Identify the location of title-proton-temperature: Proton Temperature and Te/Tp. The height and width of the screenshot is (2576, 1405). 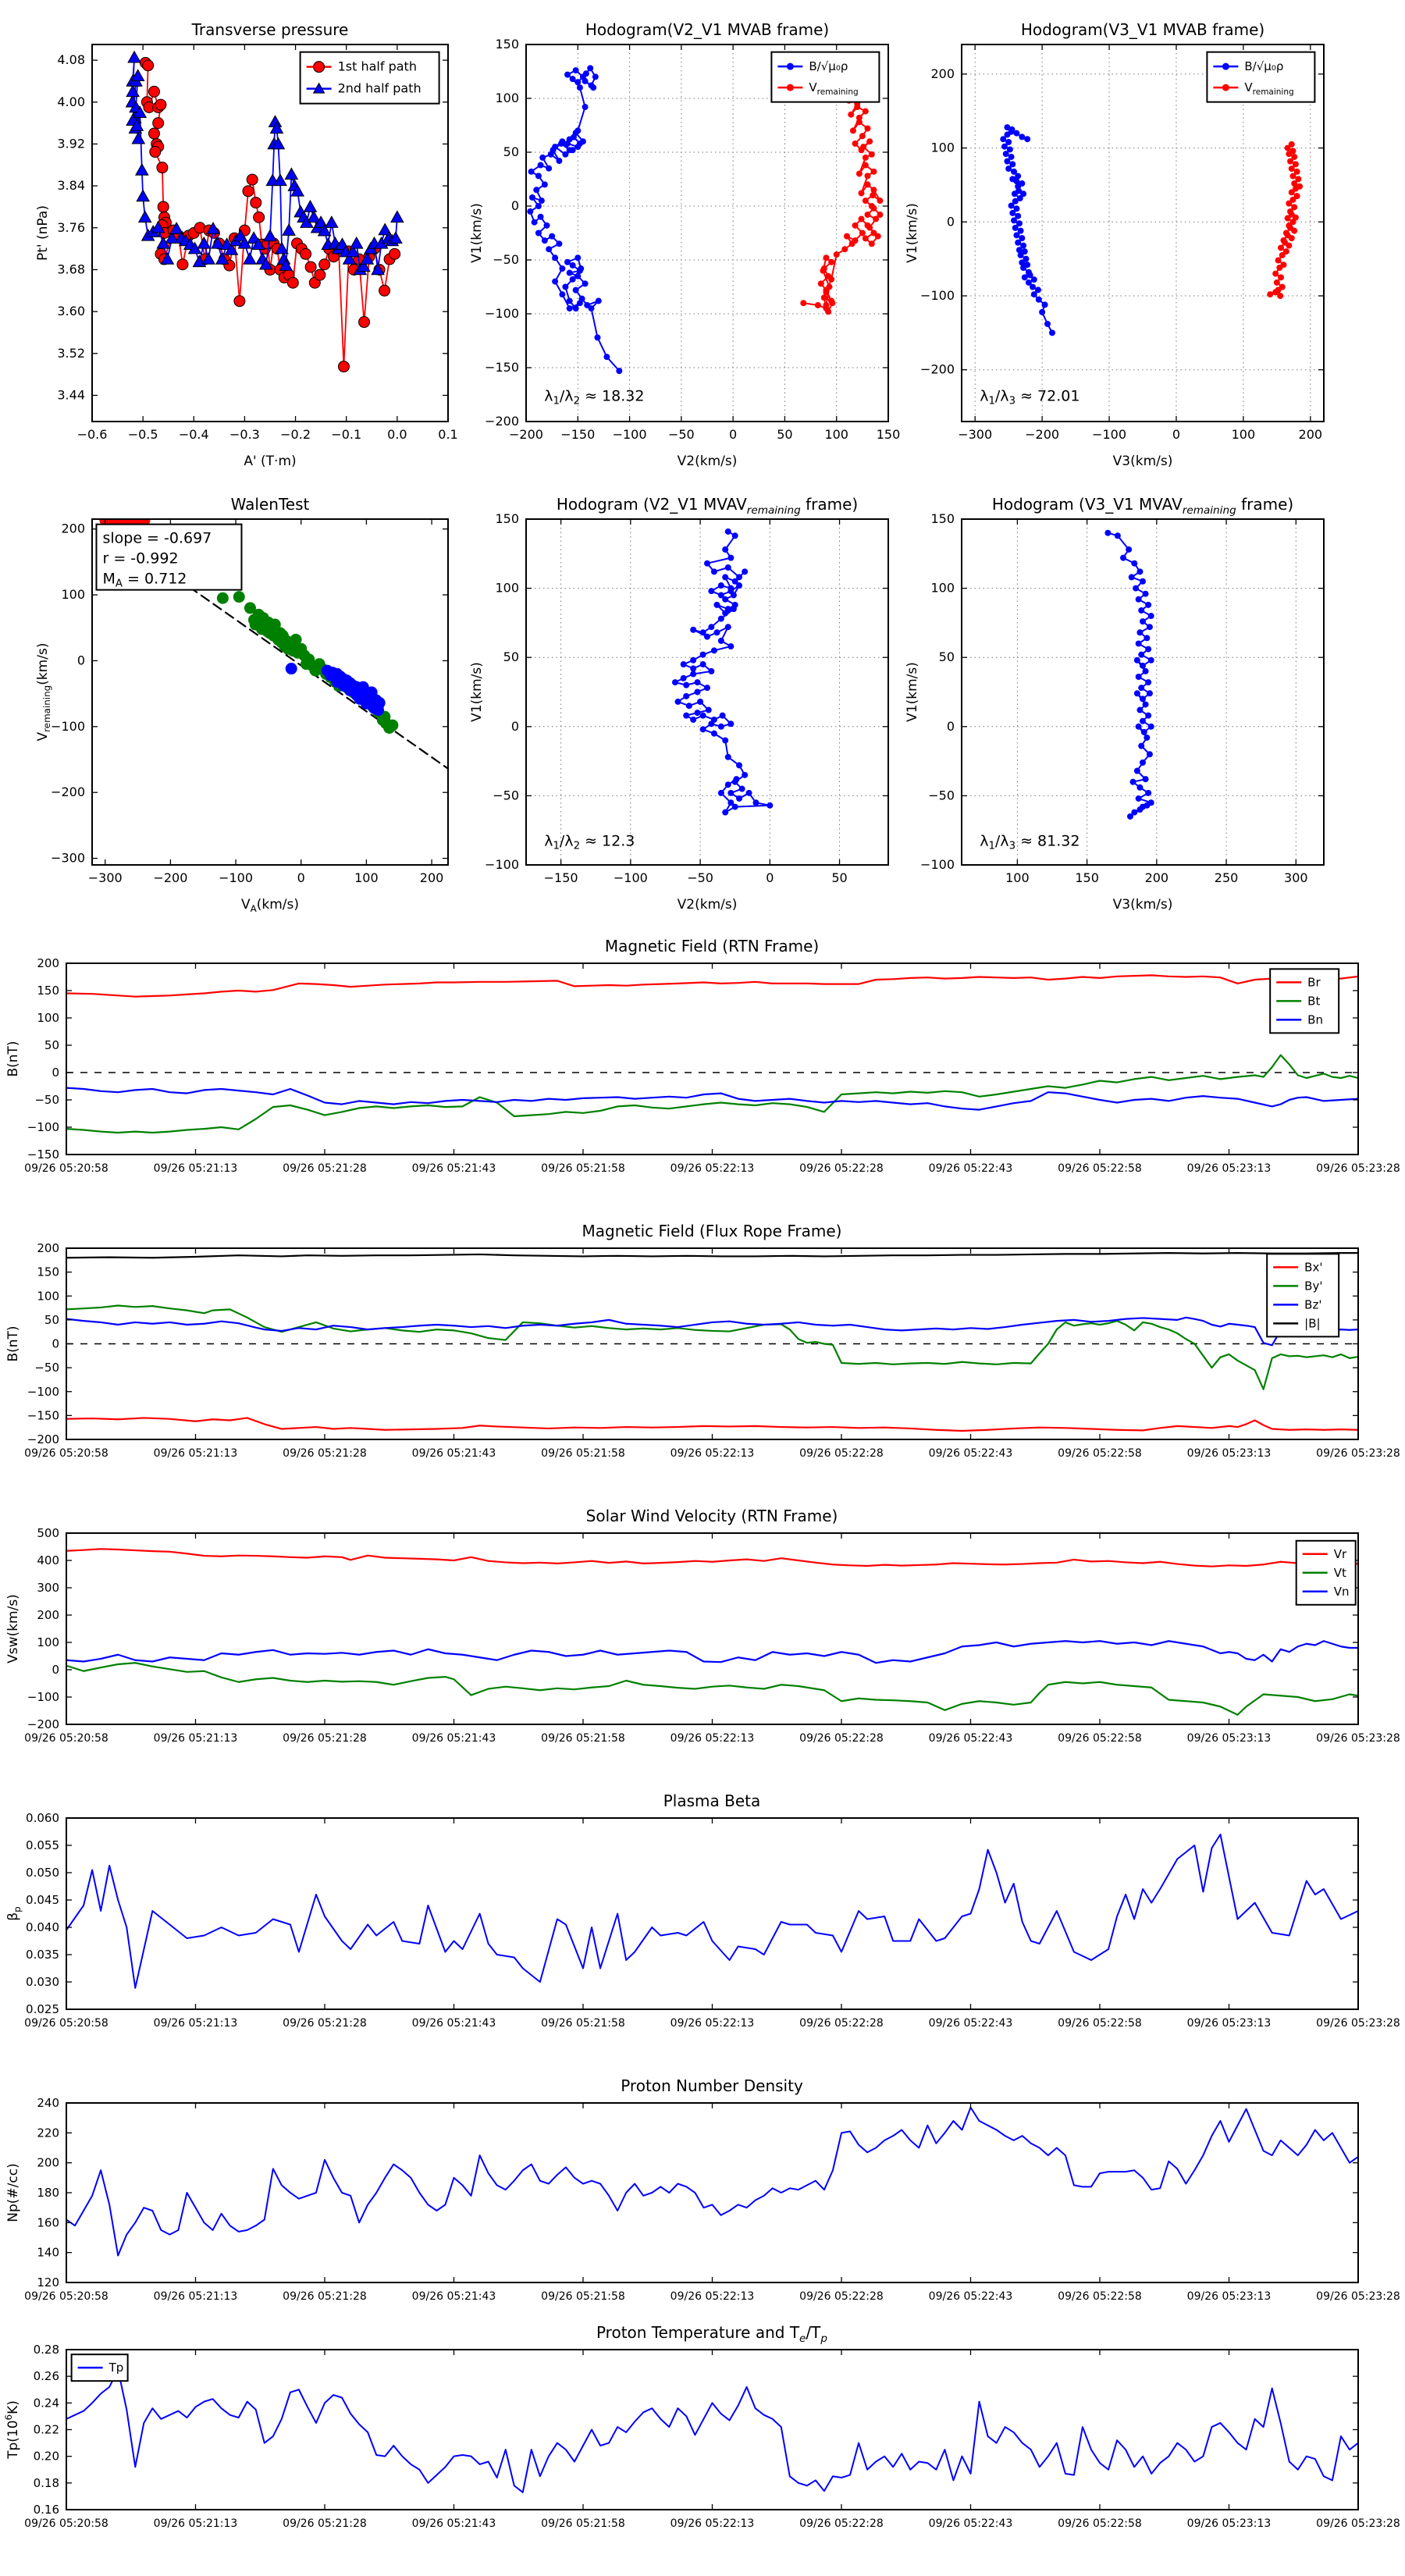
(712, 2334).